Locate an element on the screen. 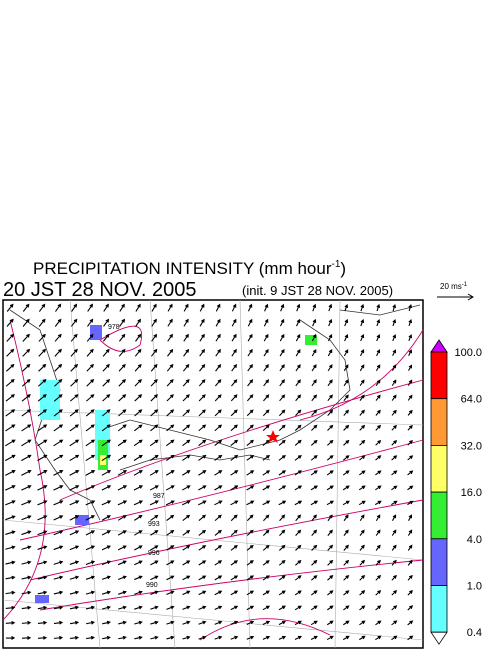  isobar-label: 978 is located at coordinates (114, 327).